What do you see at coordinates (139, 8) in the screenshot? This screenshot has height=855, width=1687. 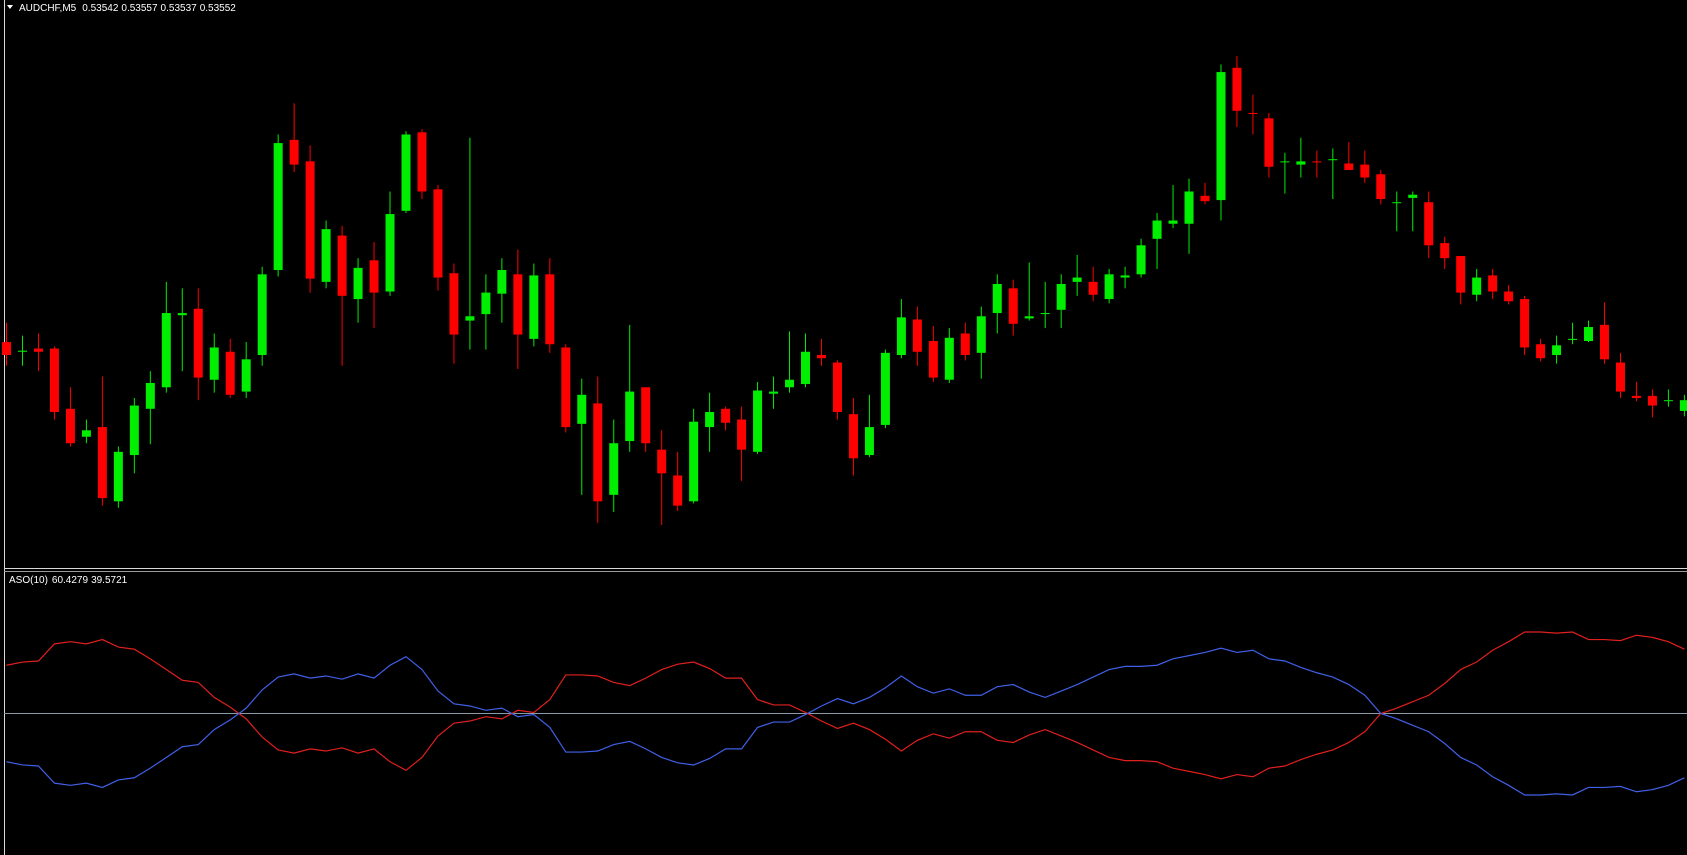 I see `last-high: 0.53557` at bounding box center [139, 8].